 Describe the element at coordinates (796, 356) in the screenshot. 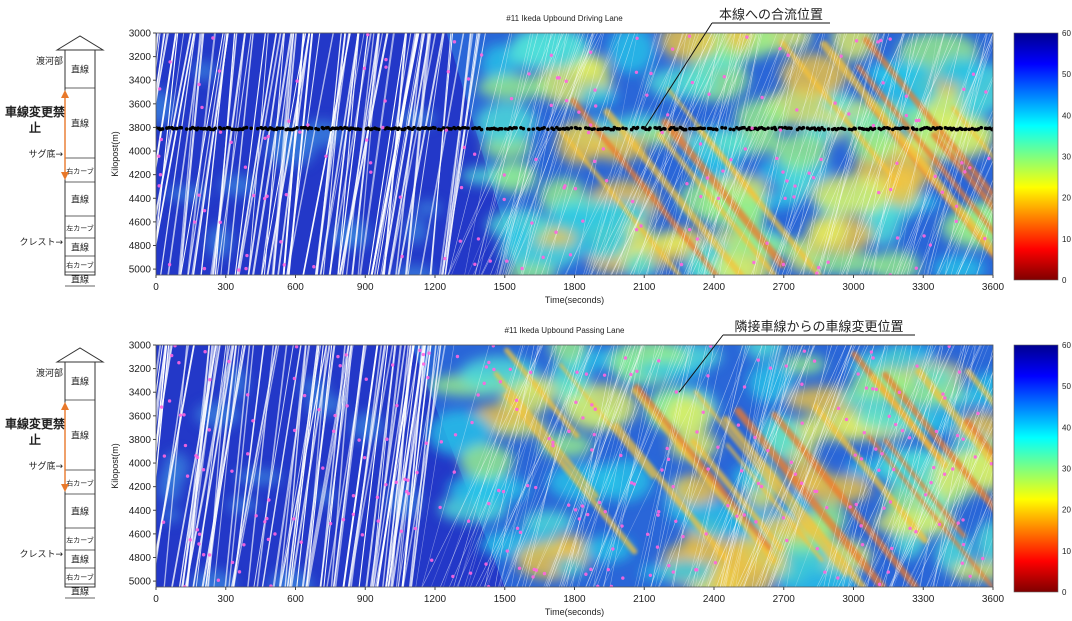

I see `annotation-2: 隣接車線からの車線変更位置` at that location.